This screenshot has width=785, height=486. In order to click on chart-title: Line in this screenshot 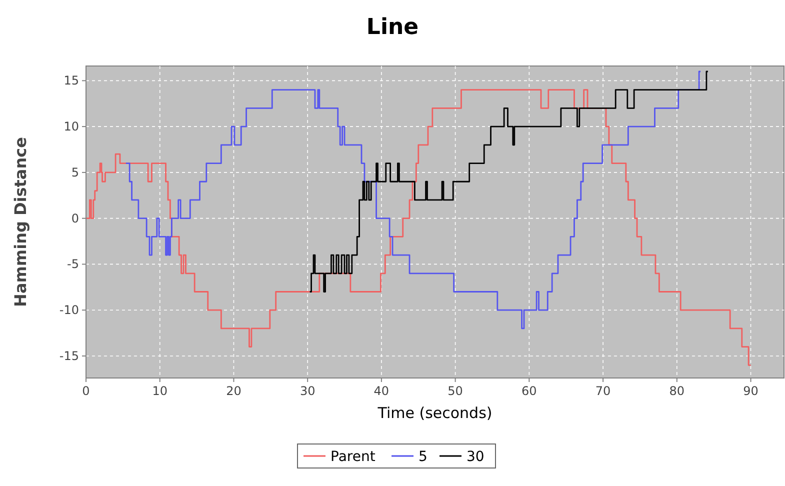, I will do `click(392, 27)`.